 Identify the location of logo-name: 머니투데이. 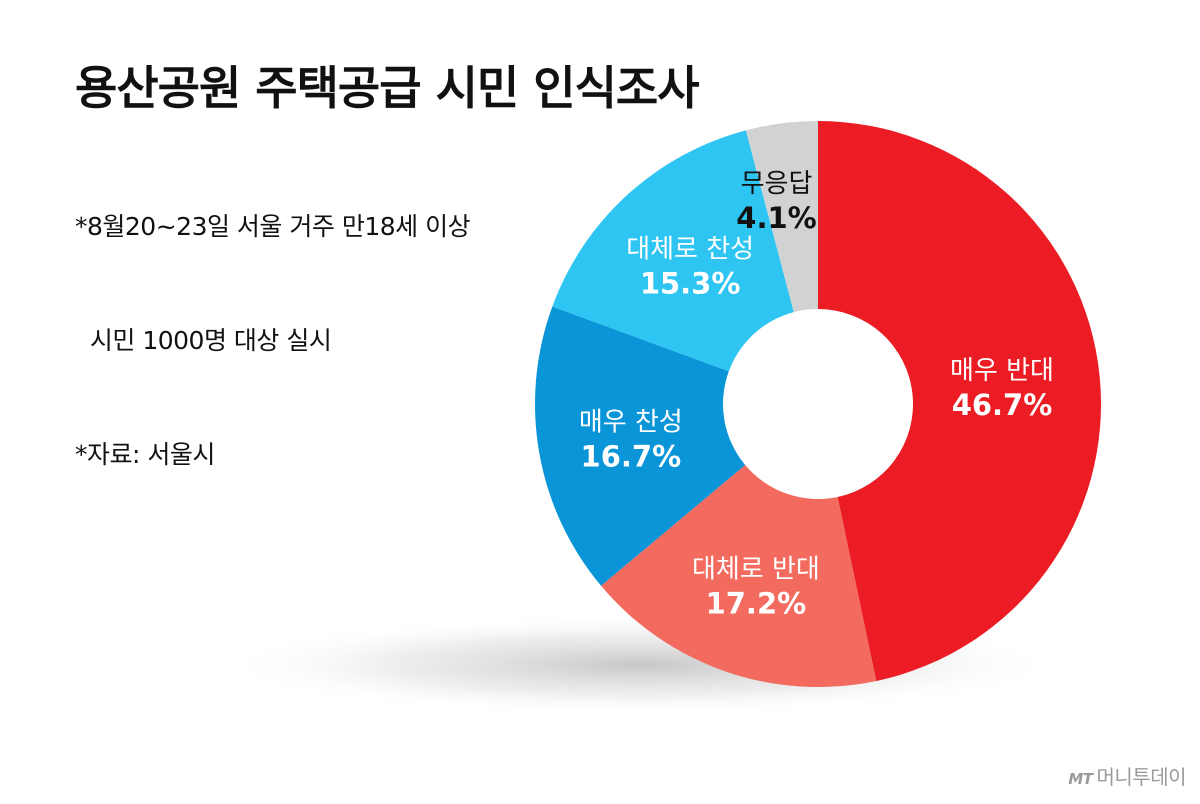
(1141, 777).